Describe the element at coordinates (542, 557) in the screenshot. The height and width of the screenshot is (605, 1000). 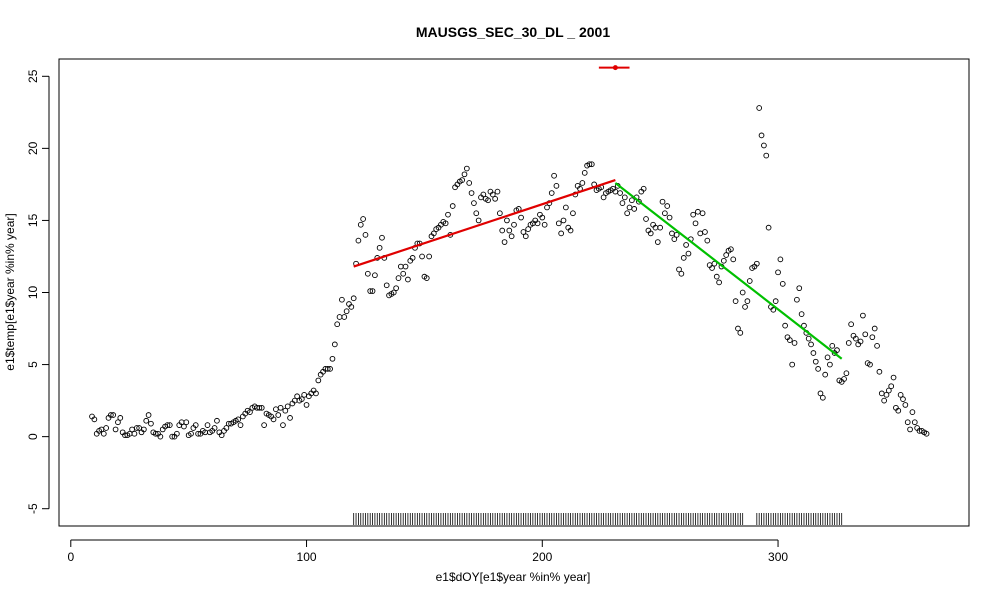
I see `x-tick-label: 200` at that location.